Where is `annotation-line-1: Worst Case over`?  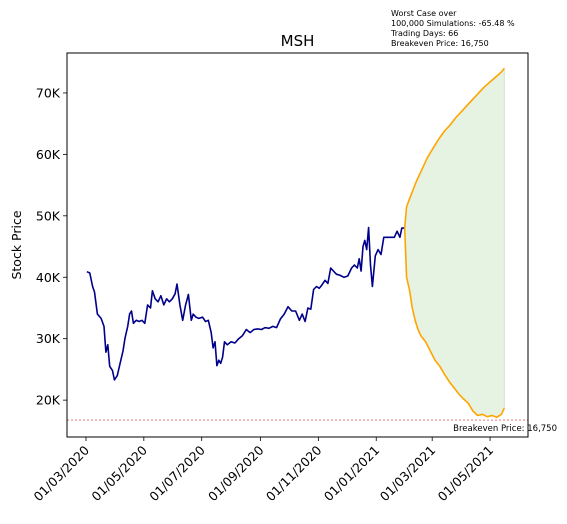
annotation-line-1: Worst Case over is located at coordinates (424, 13).